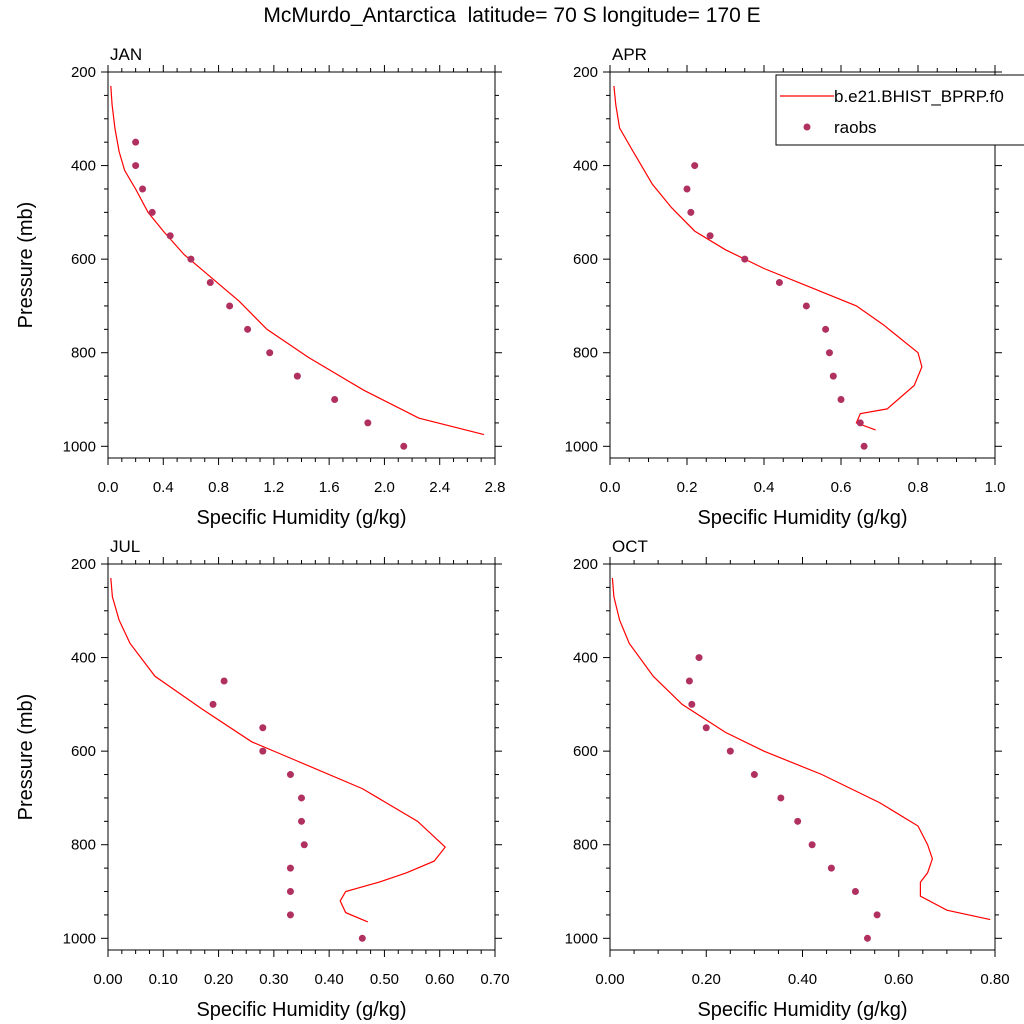  I want to click on x-tick-label: 2.8, so click(495, 487).